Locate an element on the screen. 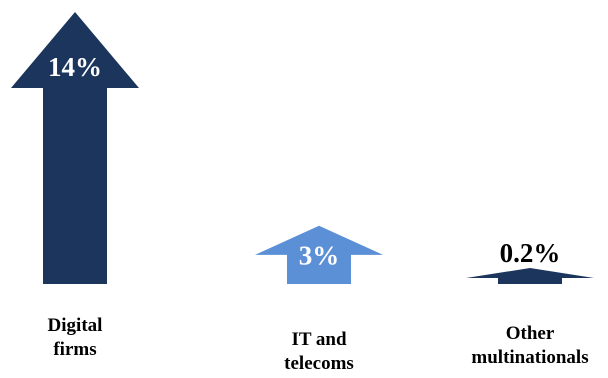 The image size is (608, 378). category-label-1-line-2: firms is located at coordinates (74, 349).